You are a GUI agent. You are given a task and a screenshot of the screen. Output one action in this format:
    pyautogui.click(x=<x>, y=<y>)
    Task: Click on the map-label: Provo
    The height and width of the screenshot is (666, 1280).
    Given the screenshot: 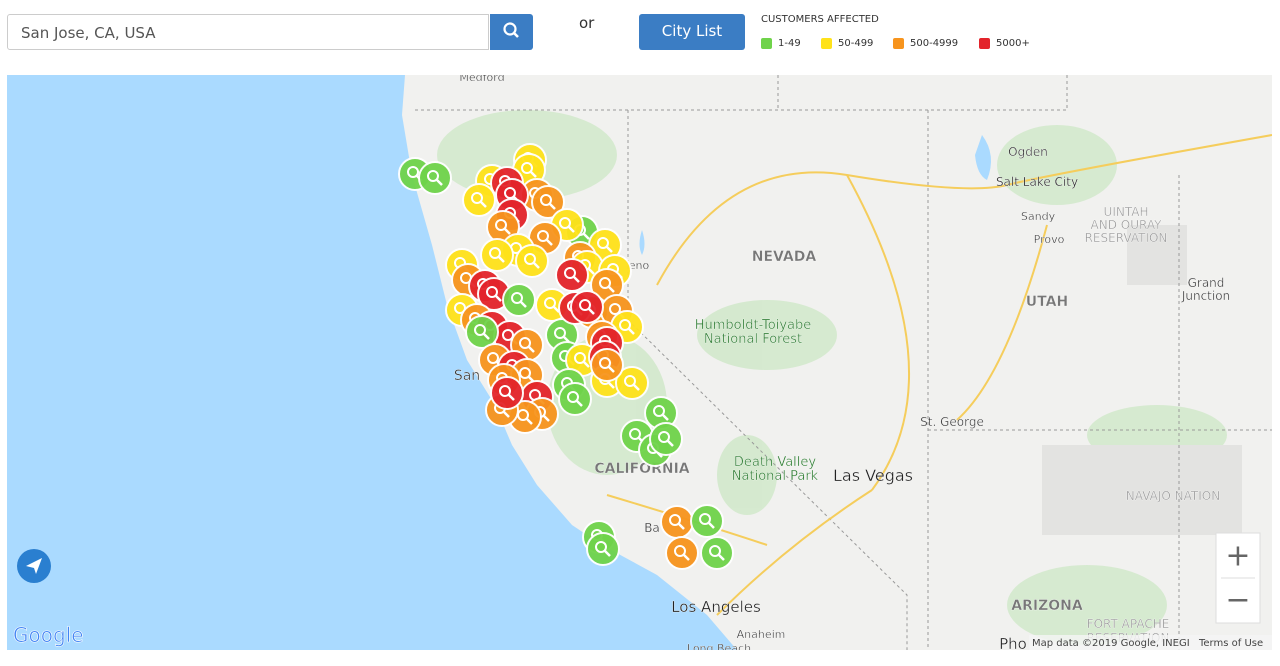 What is the action you would take?
    pyautogui.click(x=1049, y=239)
    